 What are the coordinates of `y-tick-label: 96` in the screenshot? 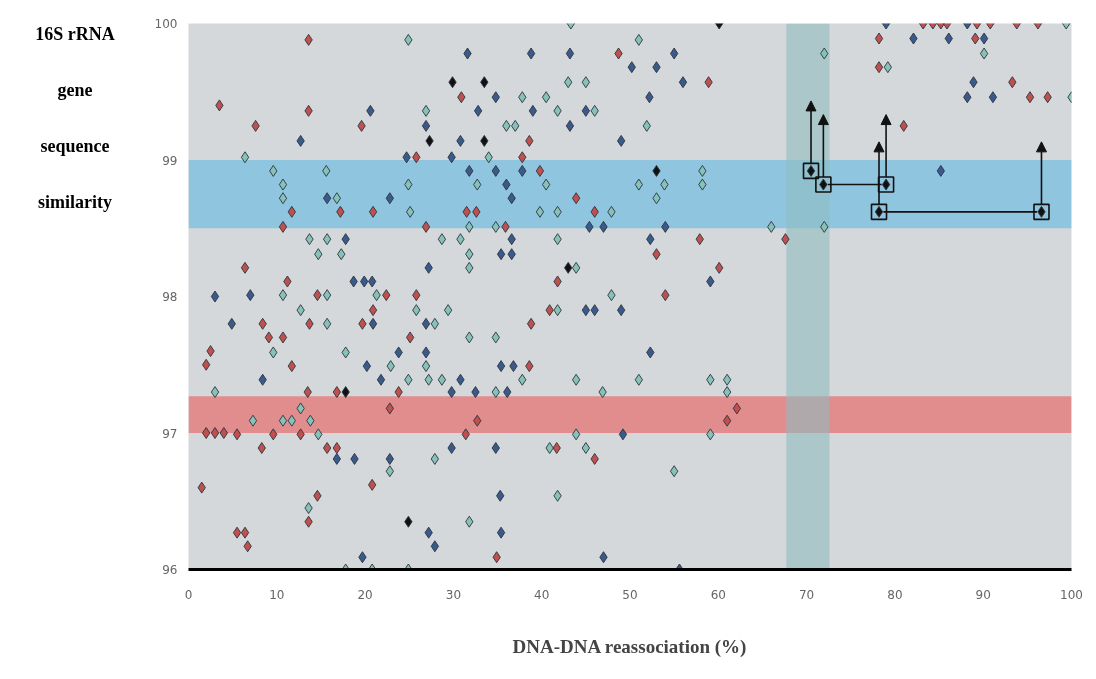 It's located at (170, 570).